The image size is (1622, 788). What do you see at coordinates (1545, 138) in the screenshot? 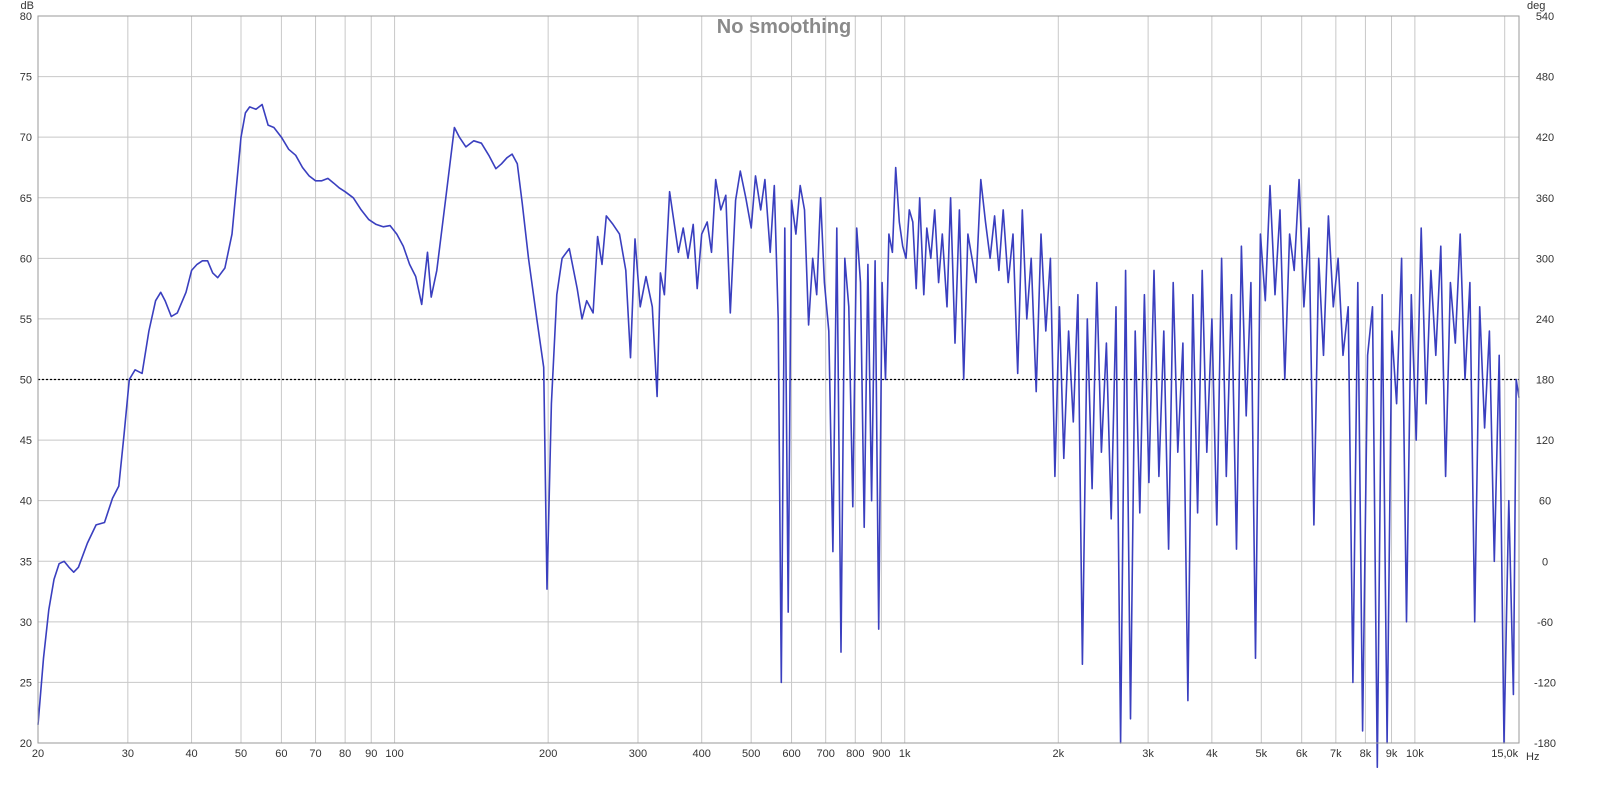
I see `y-right-tick-label-420: 420` at bounding box center [1545, 138].